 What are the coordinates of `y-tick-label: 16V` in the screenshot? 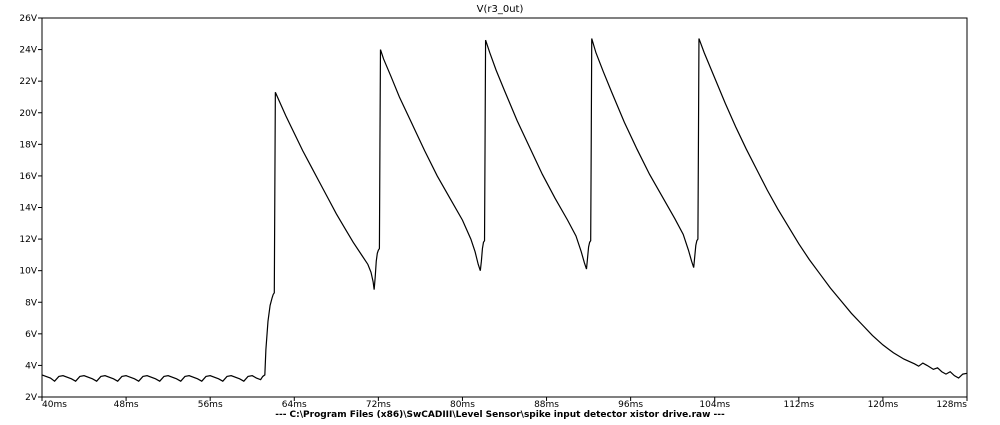 It's located at (28, 177).